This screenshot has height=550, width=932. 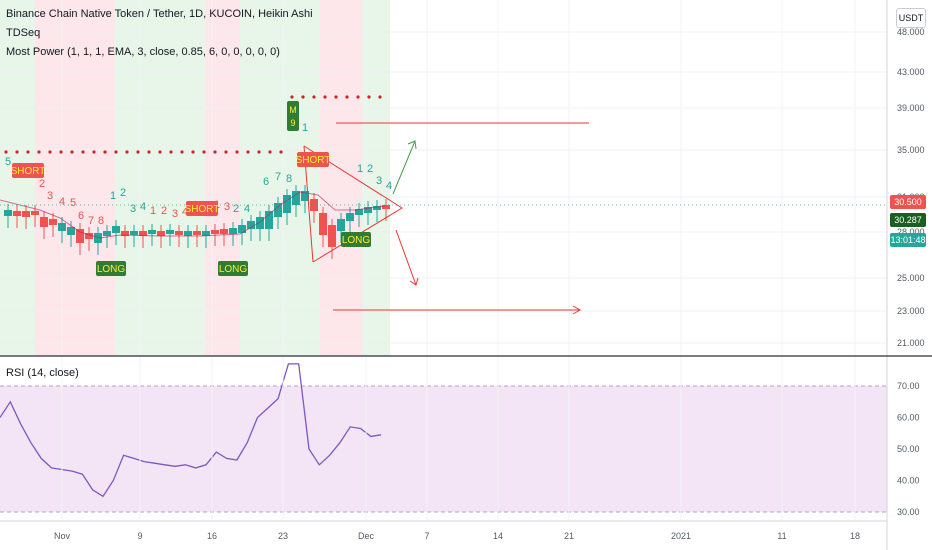 I want to click on price-tick-label: 23.000, so click(x=911, y=311).